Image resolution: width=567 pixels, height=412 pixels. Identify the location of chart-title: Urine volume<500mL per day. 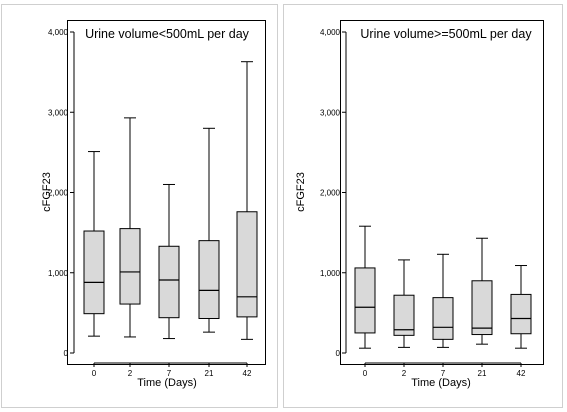
(167, 34).